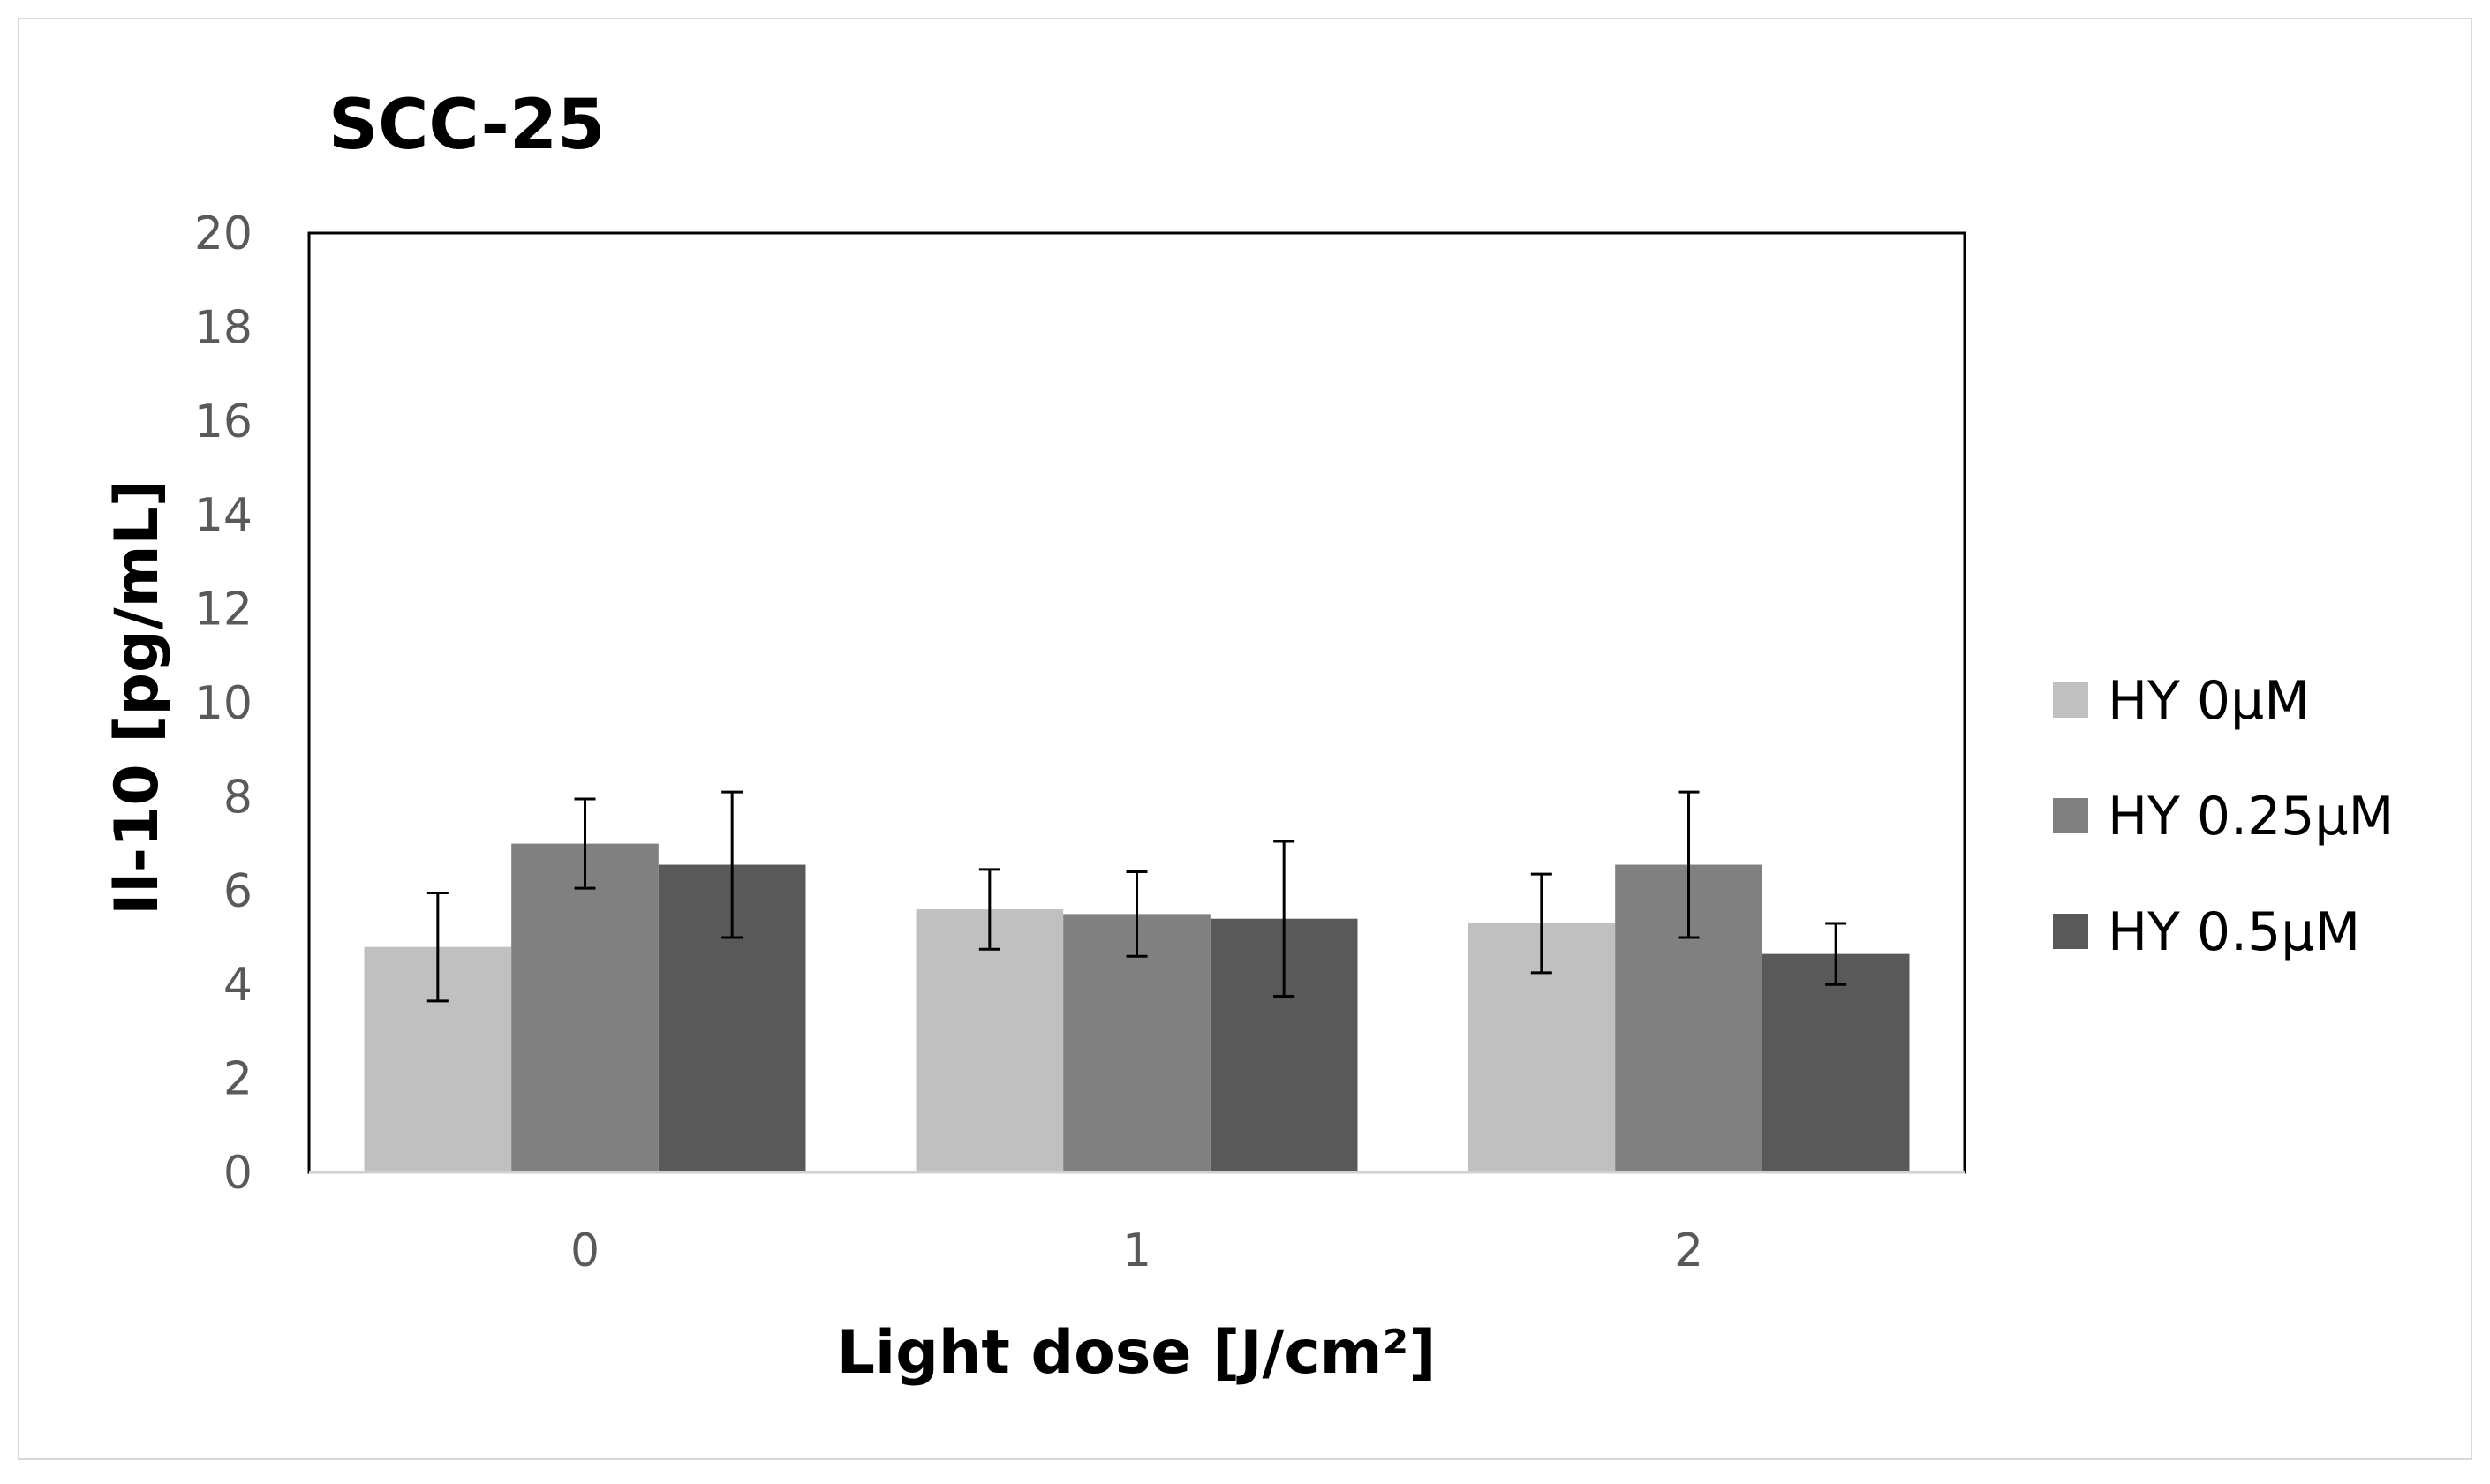  I want to click on x-axis-ticks: 0 1 2, so click(1136, 1250).